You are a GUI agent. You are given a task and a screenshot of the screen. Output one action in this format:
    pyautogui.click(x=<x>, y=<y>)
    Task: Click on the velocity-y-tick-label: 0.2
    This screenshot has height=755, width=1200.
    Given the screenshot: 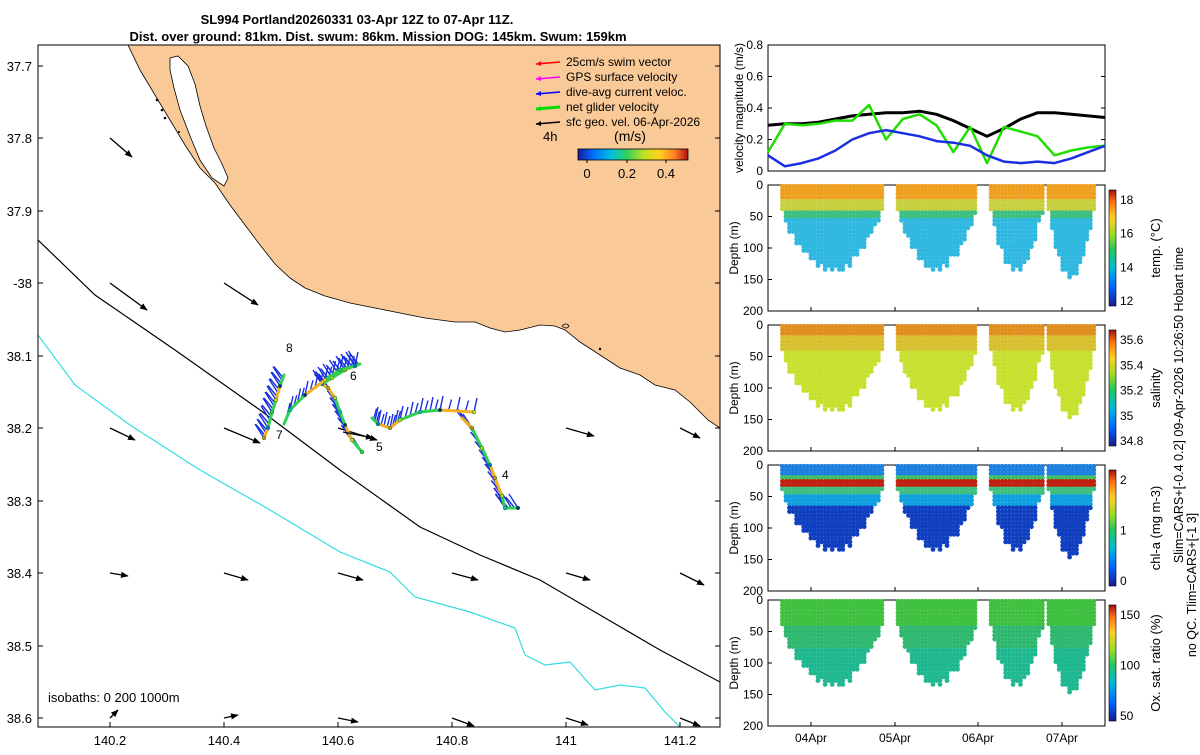 What is the action you would take?
    pyautogui.click(x=754, y=140)
    